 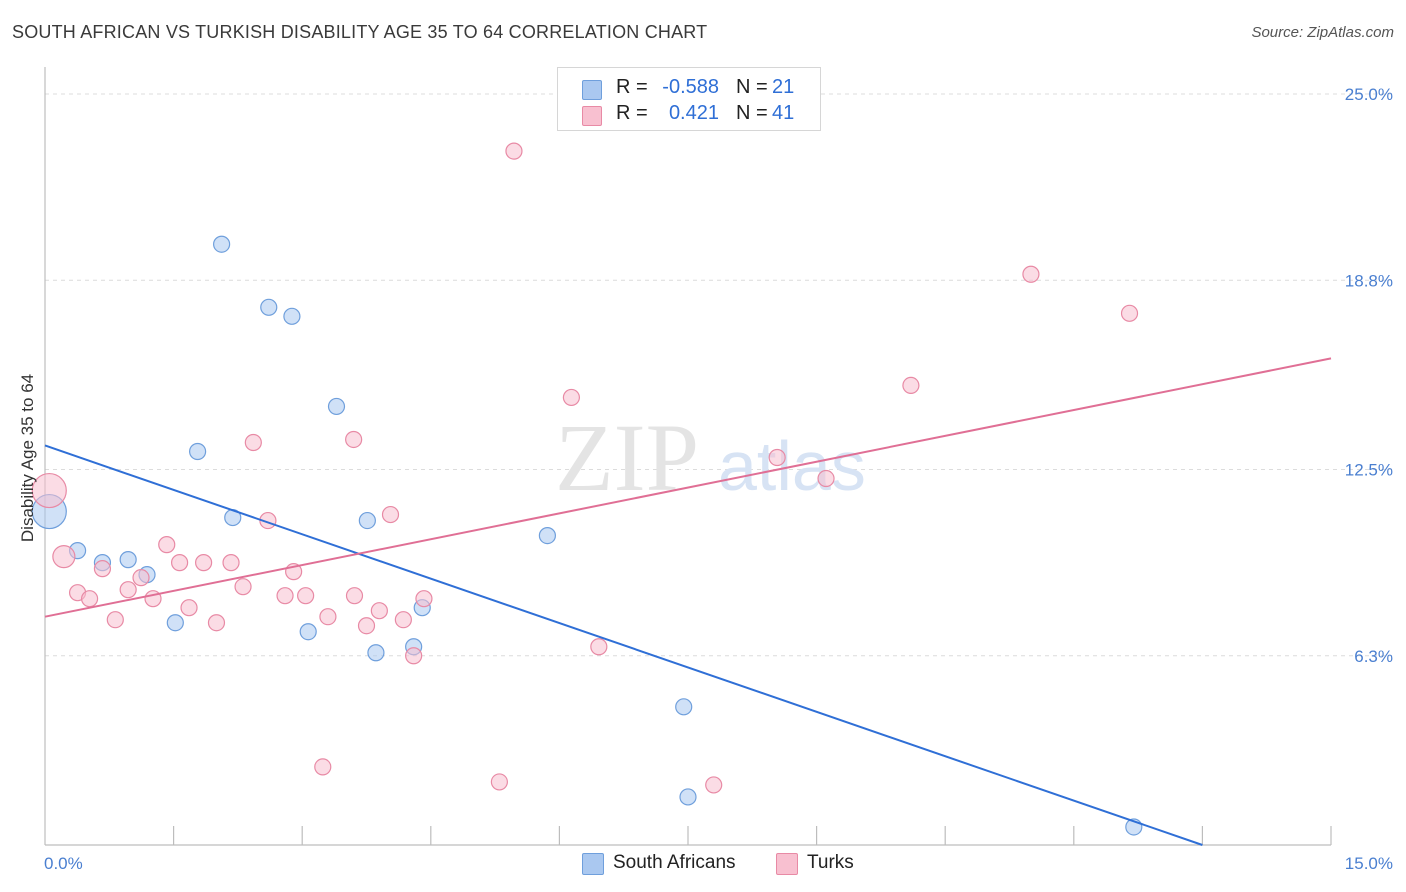 What do you see at coordinates (783, 113) in the screenshot?
I see `n-value: 41` at bounding box center [783, 113].